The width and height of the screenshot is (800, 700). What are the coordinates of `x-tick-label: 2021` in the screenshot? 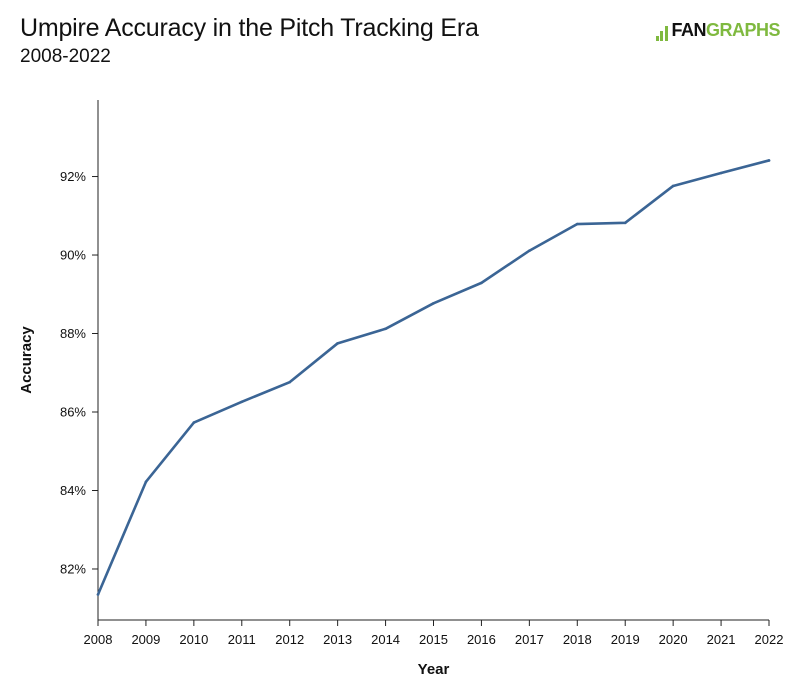 It's located at (721, 639).